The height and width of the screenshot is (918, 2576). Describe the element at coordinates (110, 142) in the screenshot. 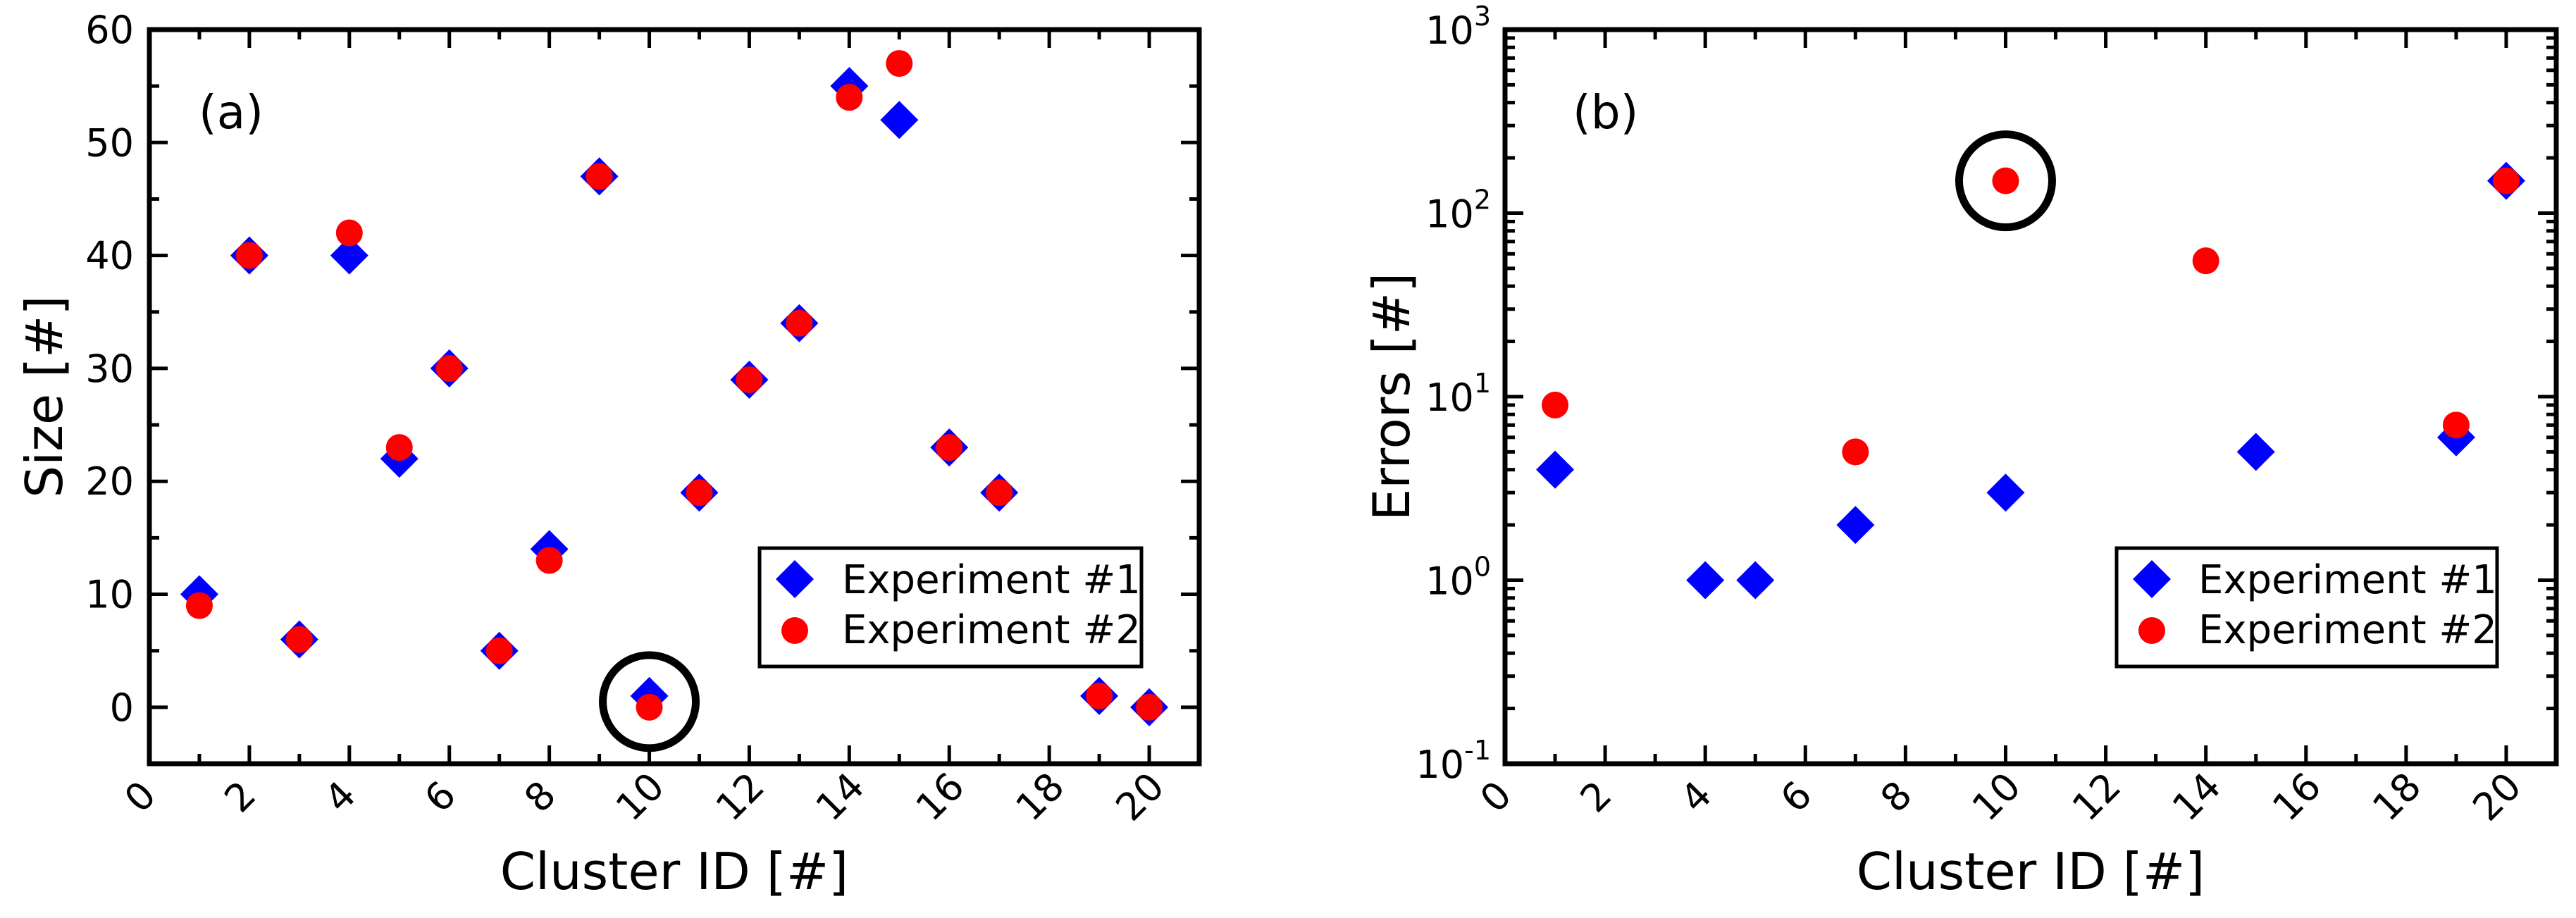

I see `panel-a-y-tick-label: 50` at that location.